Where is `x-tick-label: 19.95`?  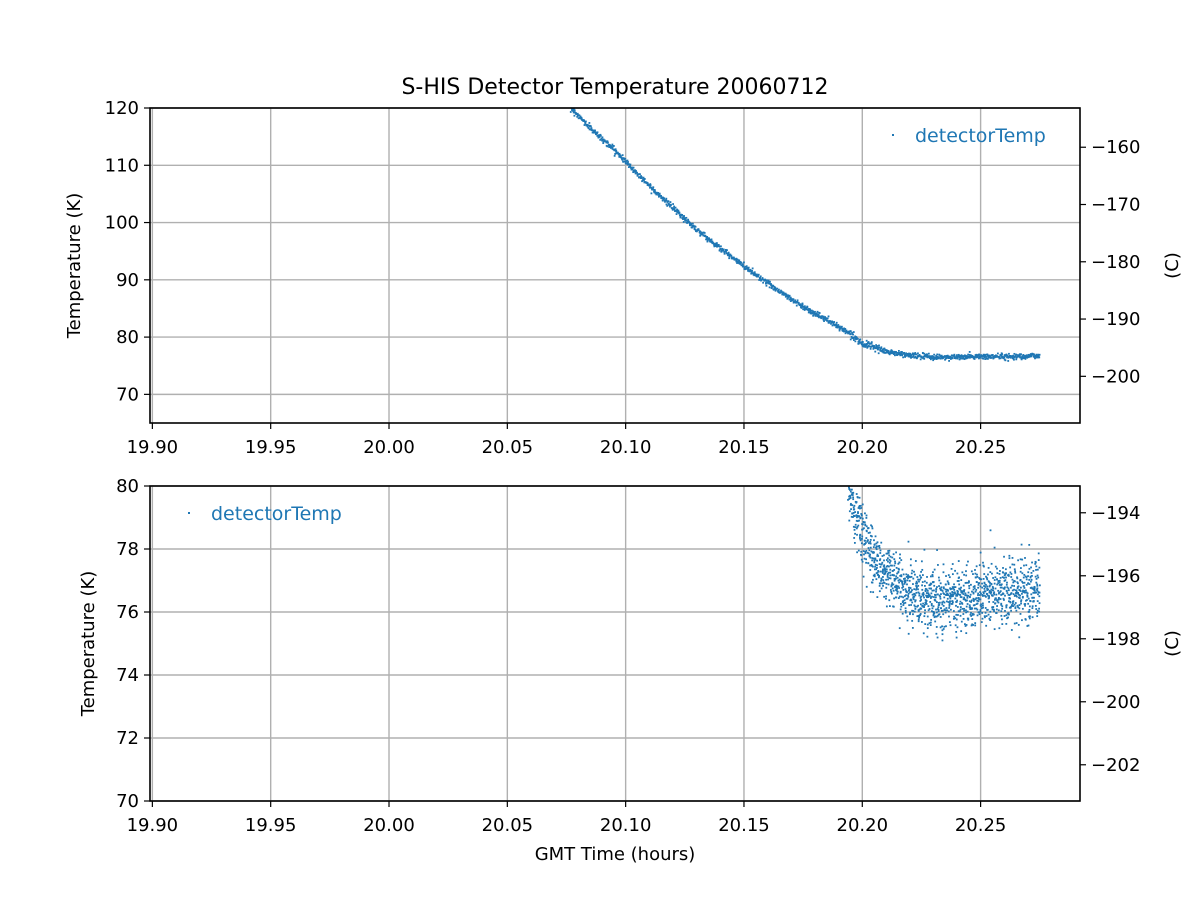
x-tick-label: 19.95 is located at coordinates (271, 447).